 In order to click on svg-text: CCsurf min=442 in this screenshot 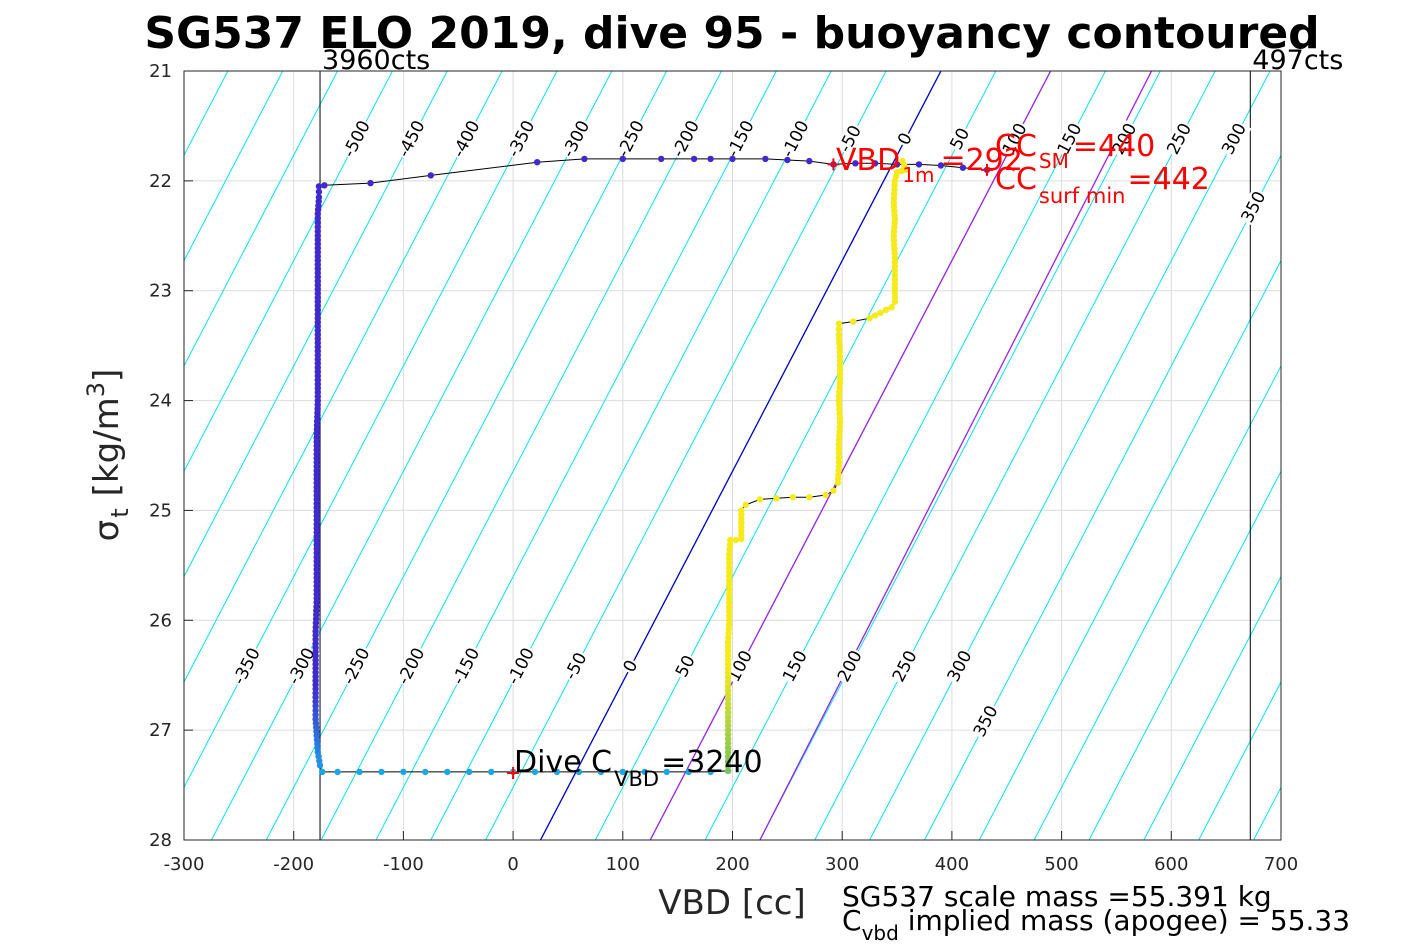, I will do `click(1102, 185)`.